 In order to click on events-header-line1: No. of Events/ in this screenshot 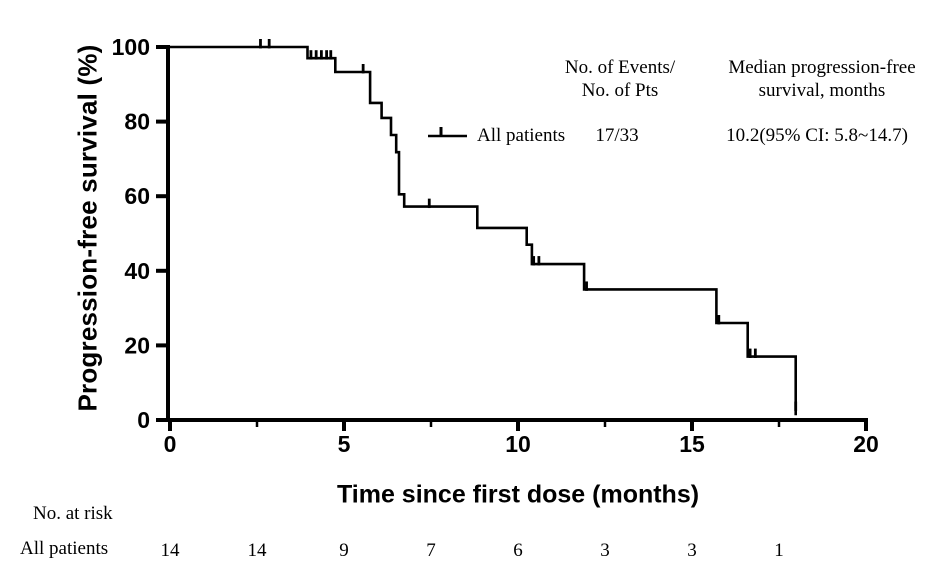, I will do `click(620, 67)`.